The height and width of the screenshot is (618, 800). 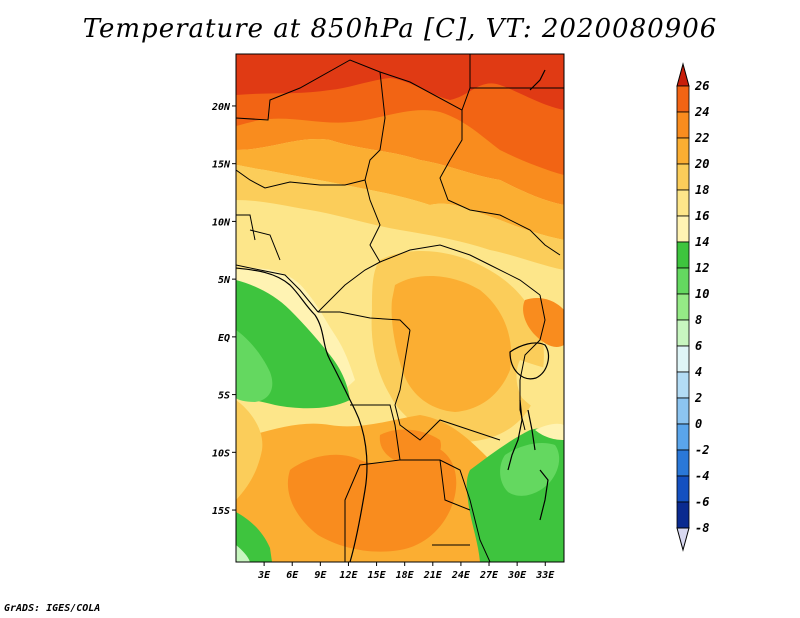 I want to click on longitude-axis: 3E 6E 9E 12E 15E 18E 21E 24E 27E 30E 33E, so click(x=406, y=571).